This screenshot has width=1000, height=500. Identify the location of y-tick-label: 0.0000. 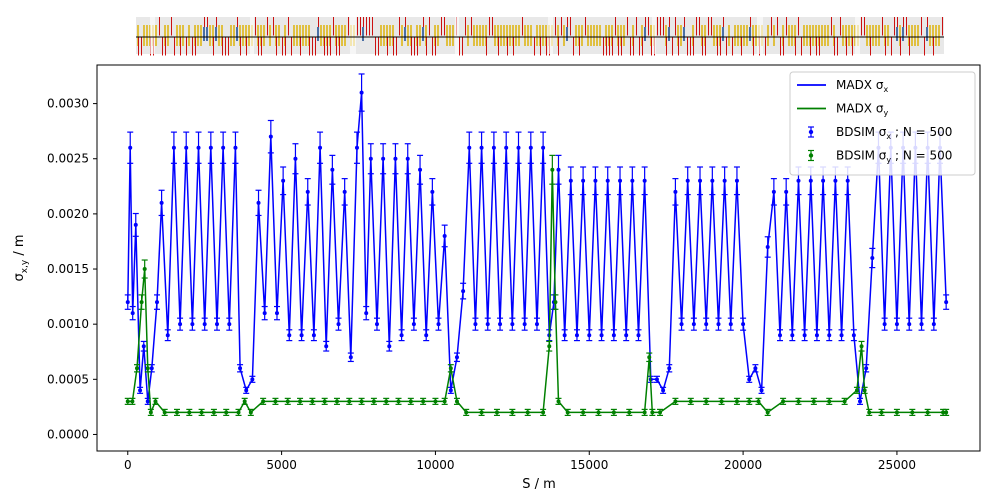
(68, 434).